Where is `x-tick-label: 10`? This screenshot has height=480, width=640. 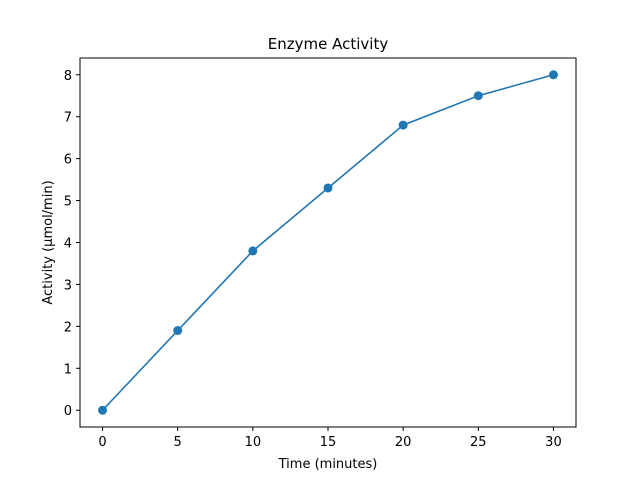
x-tick-label: 10 is located at coordinates (253, 442).